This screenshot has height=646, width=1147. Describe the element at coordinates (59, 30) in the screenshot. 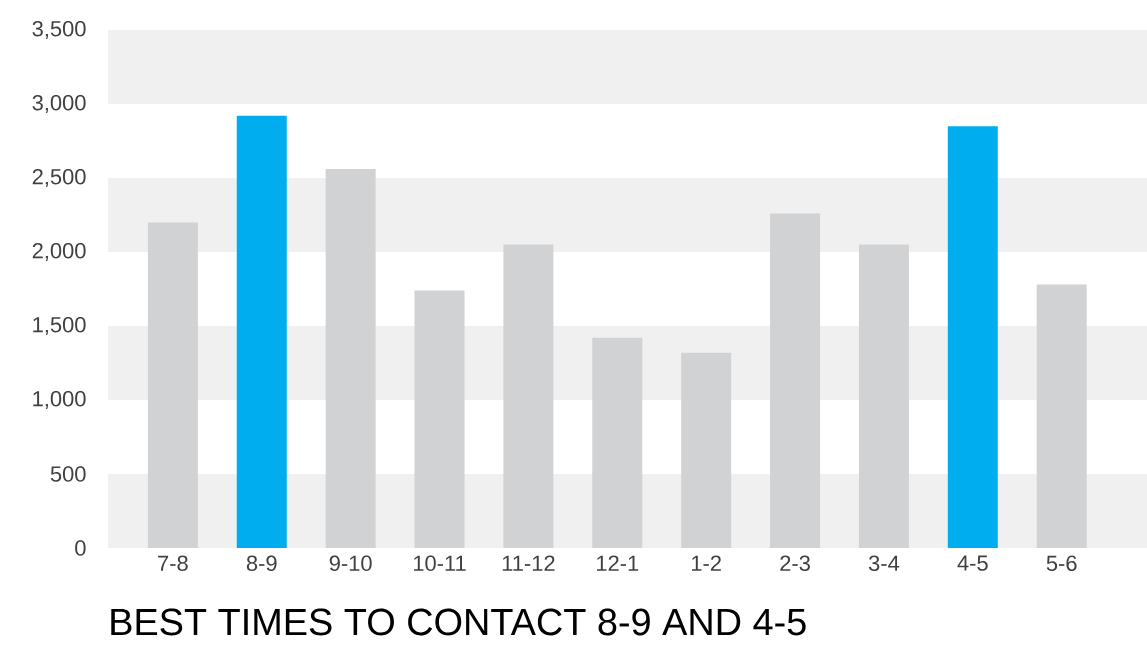

I see `y-tick-label: 3,500` at that location.